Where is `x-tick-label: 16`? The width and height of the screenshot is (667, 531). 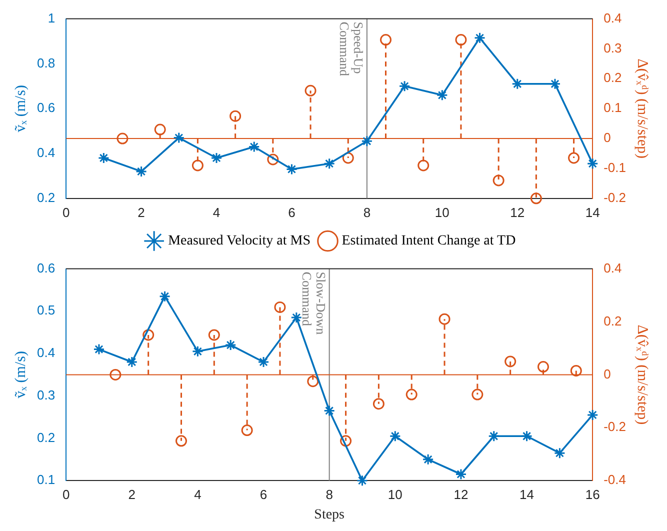
x-tick-label: 16 is located at coordinates (592, 494).